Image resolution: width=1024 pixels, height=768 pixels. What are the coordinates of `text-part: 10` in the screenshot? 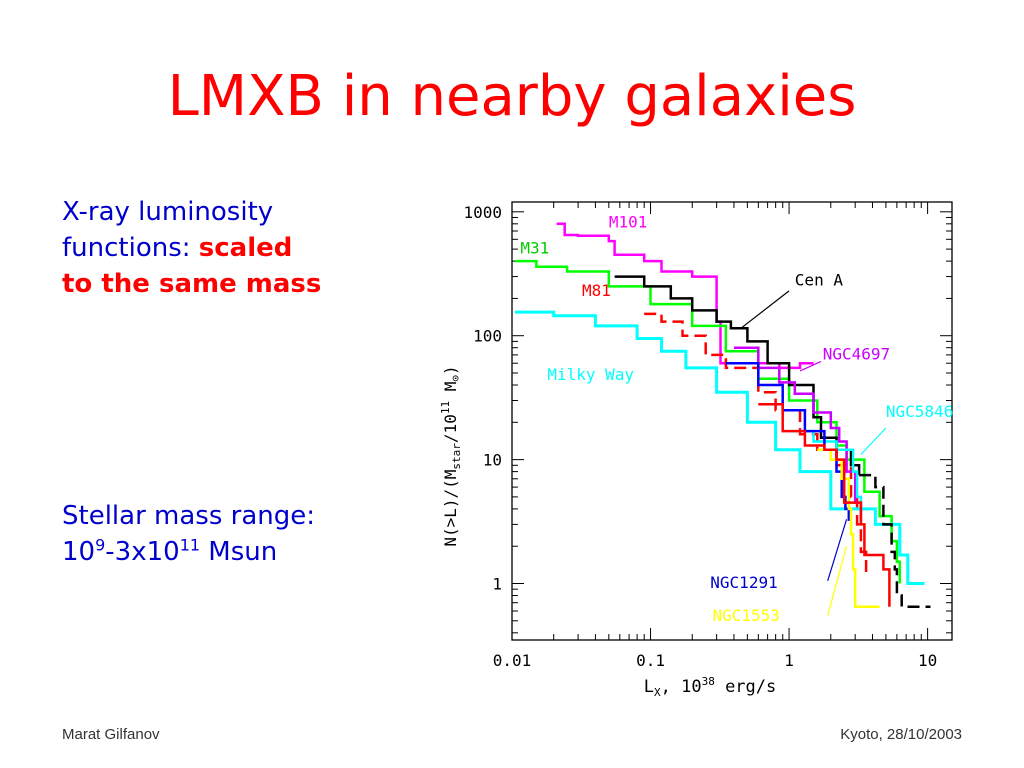 It's located at (79, 552).